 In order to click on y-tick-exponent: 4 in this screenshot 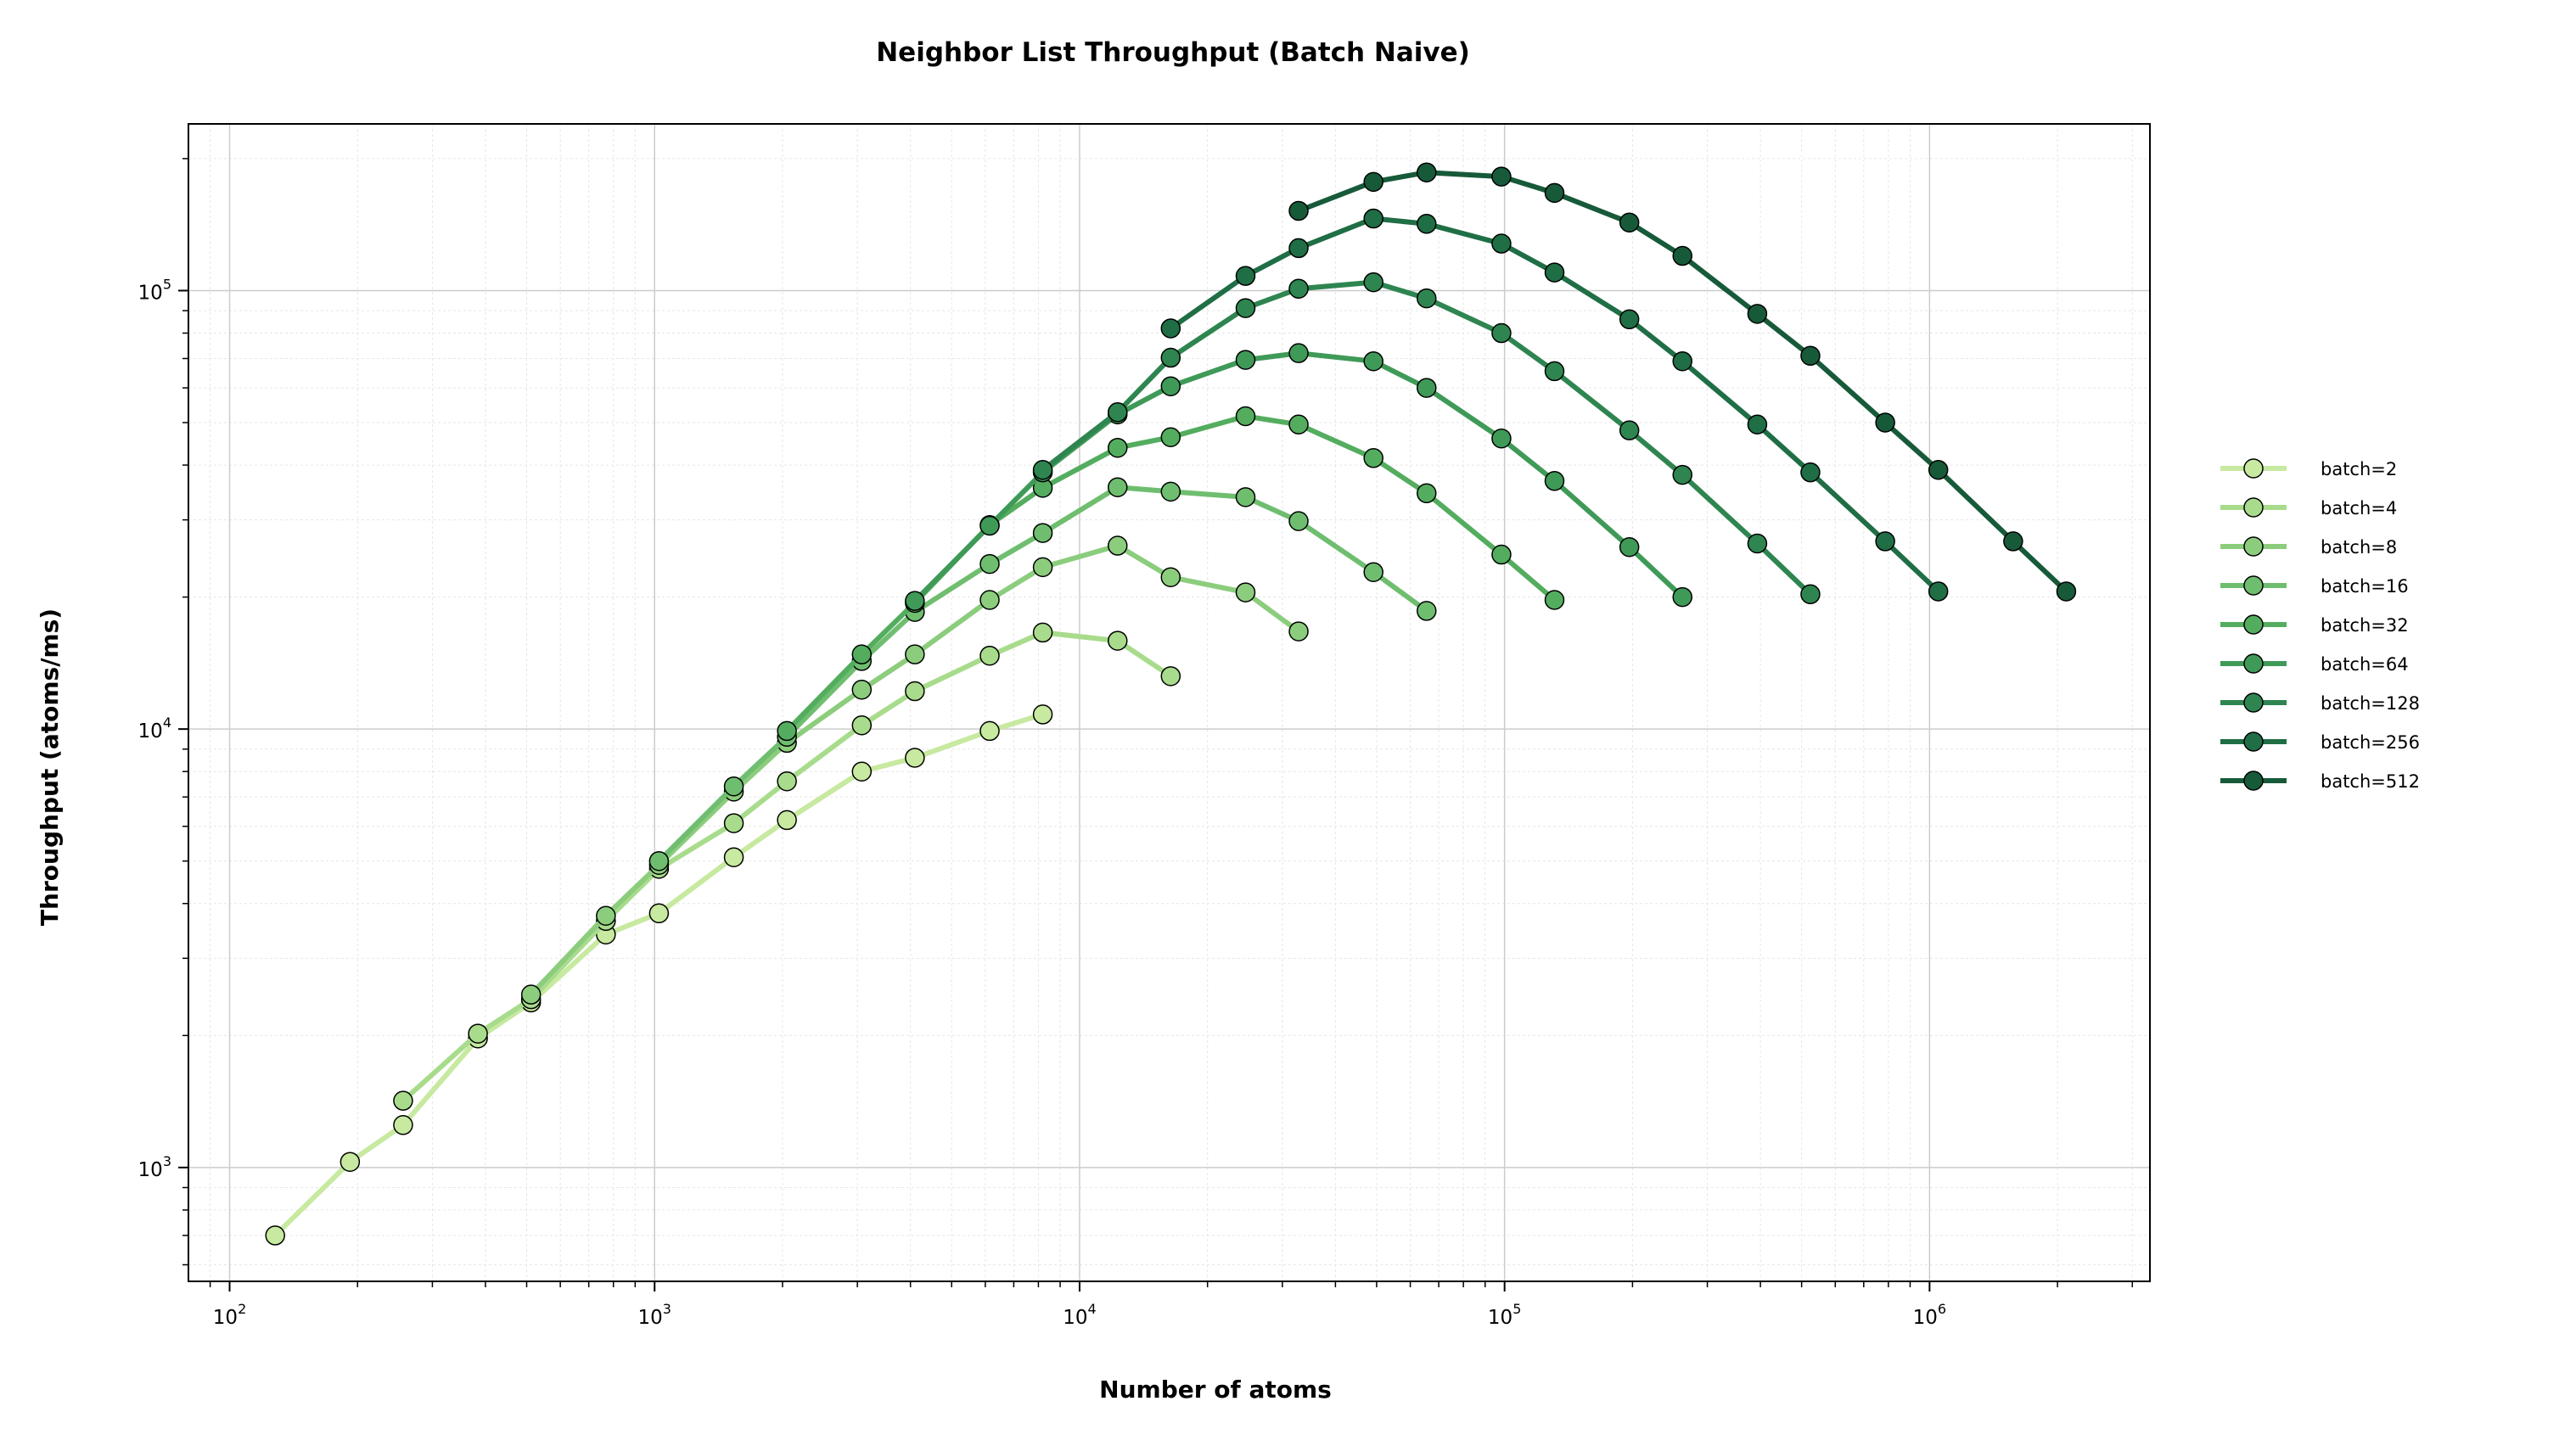, I will do `click(167, 722)`.